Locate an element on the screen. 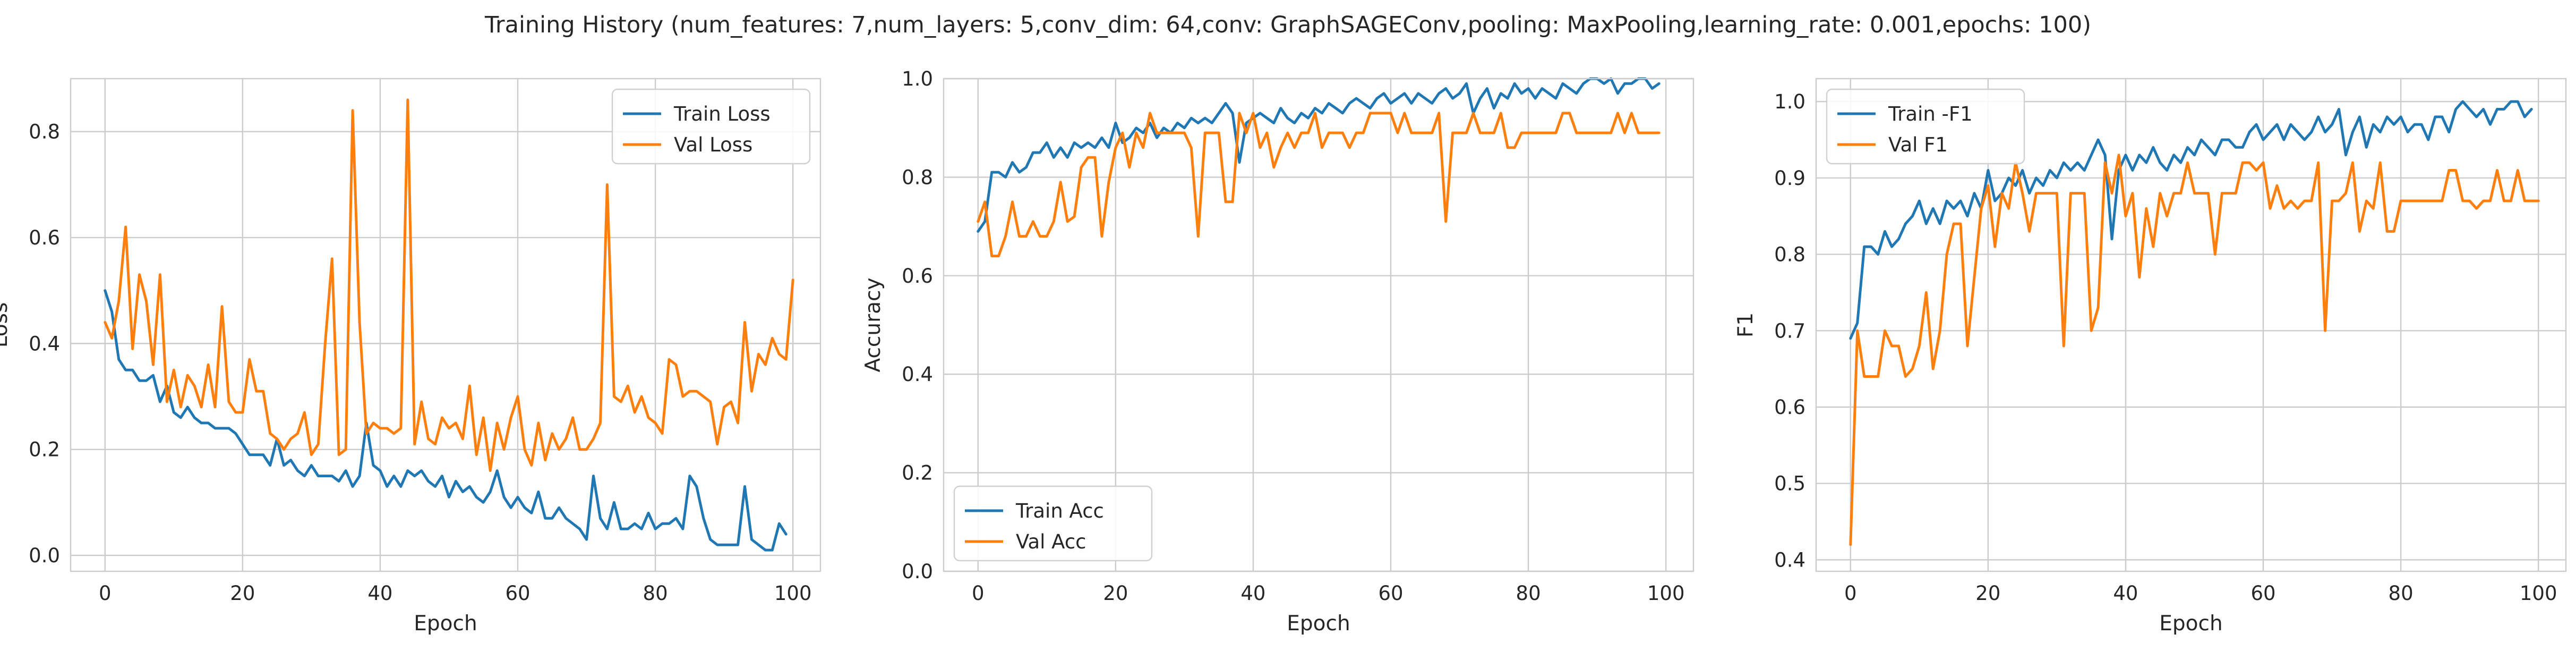 The height and width of the screenshot is (651, 2576). legend: Train Loss Val Loss is located at coordinates (711, 127).